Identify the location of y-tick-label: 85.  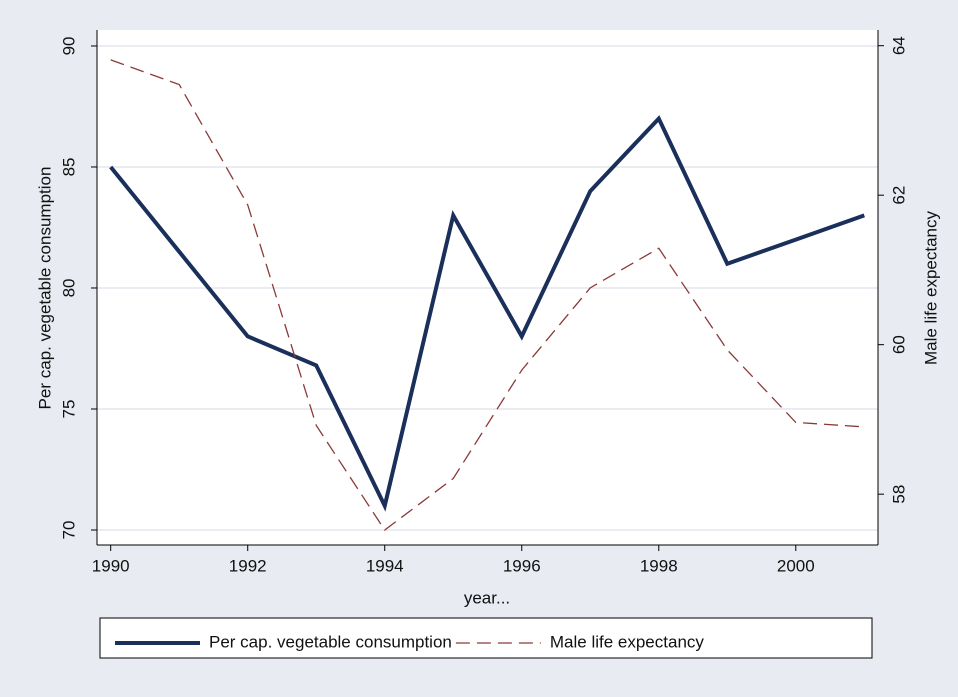
(68, 167).